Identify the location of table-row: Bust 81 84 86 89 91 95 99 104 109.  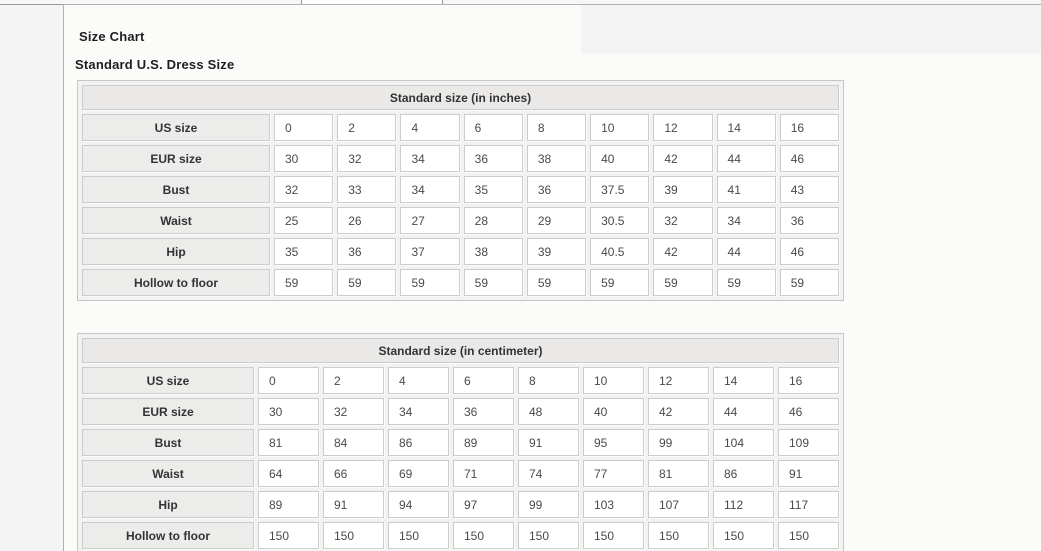
(460, 442).